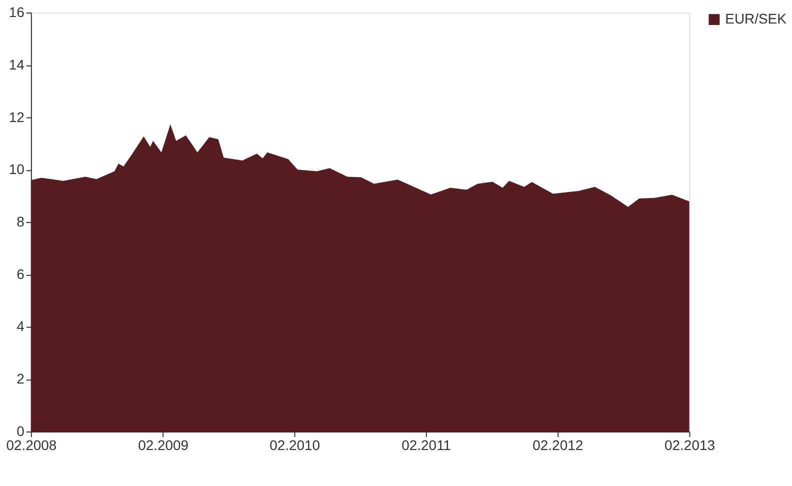 The width and height of the screenshot is (792, 486). What do you see at coordinates (163, 444) in the screenshot?
I see `x-tick-label: 02.2009` at bounding box center [163, 444].